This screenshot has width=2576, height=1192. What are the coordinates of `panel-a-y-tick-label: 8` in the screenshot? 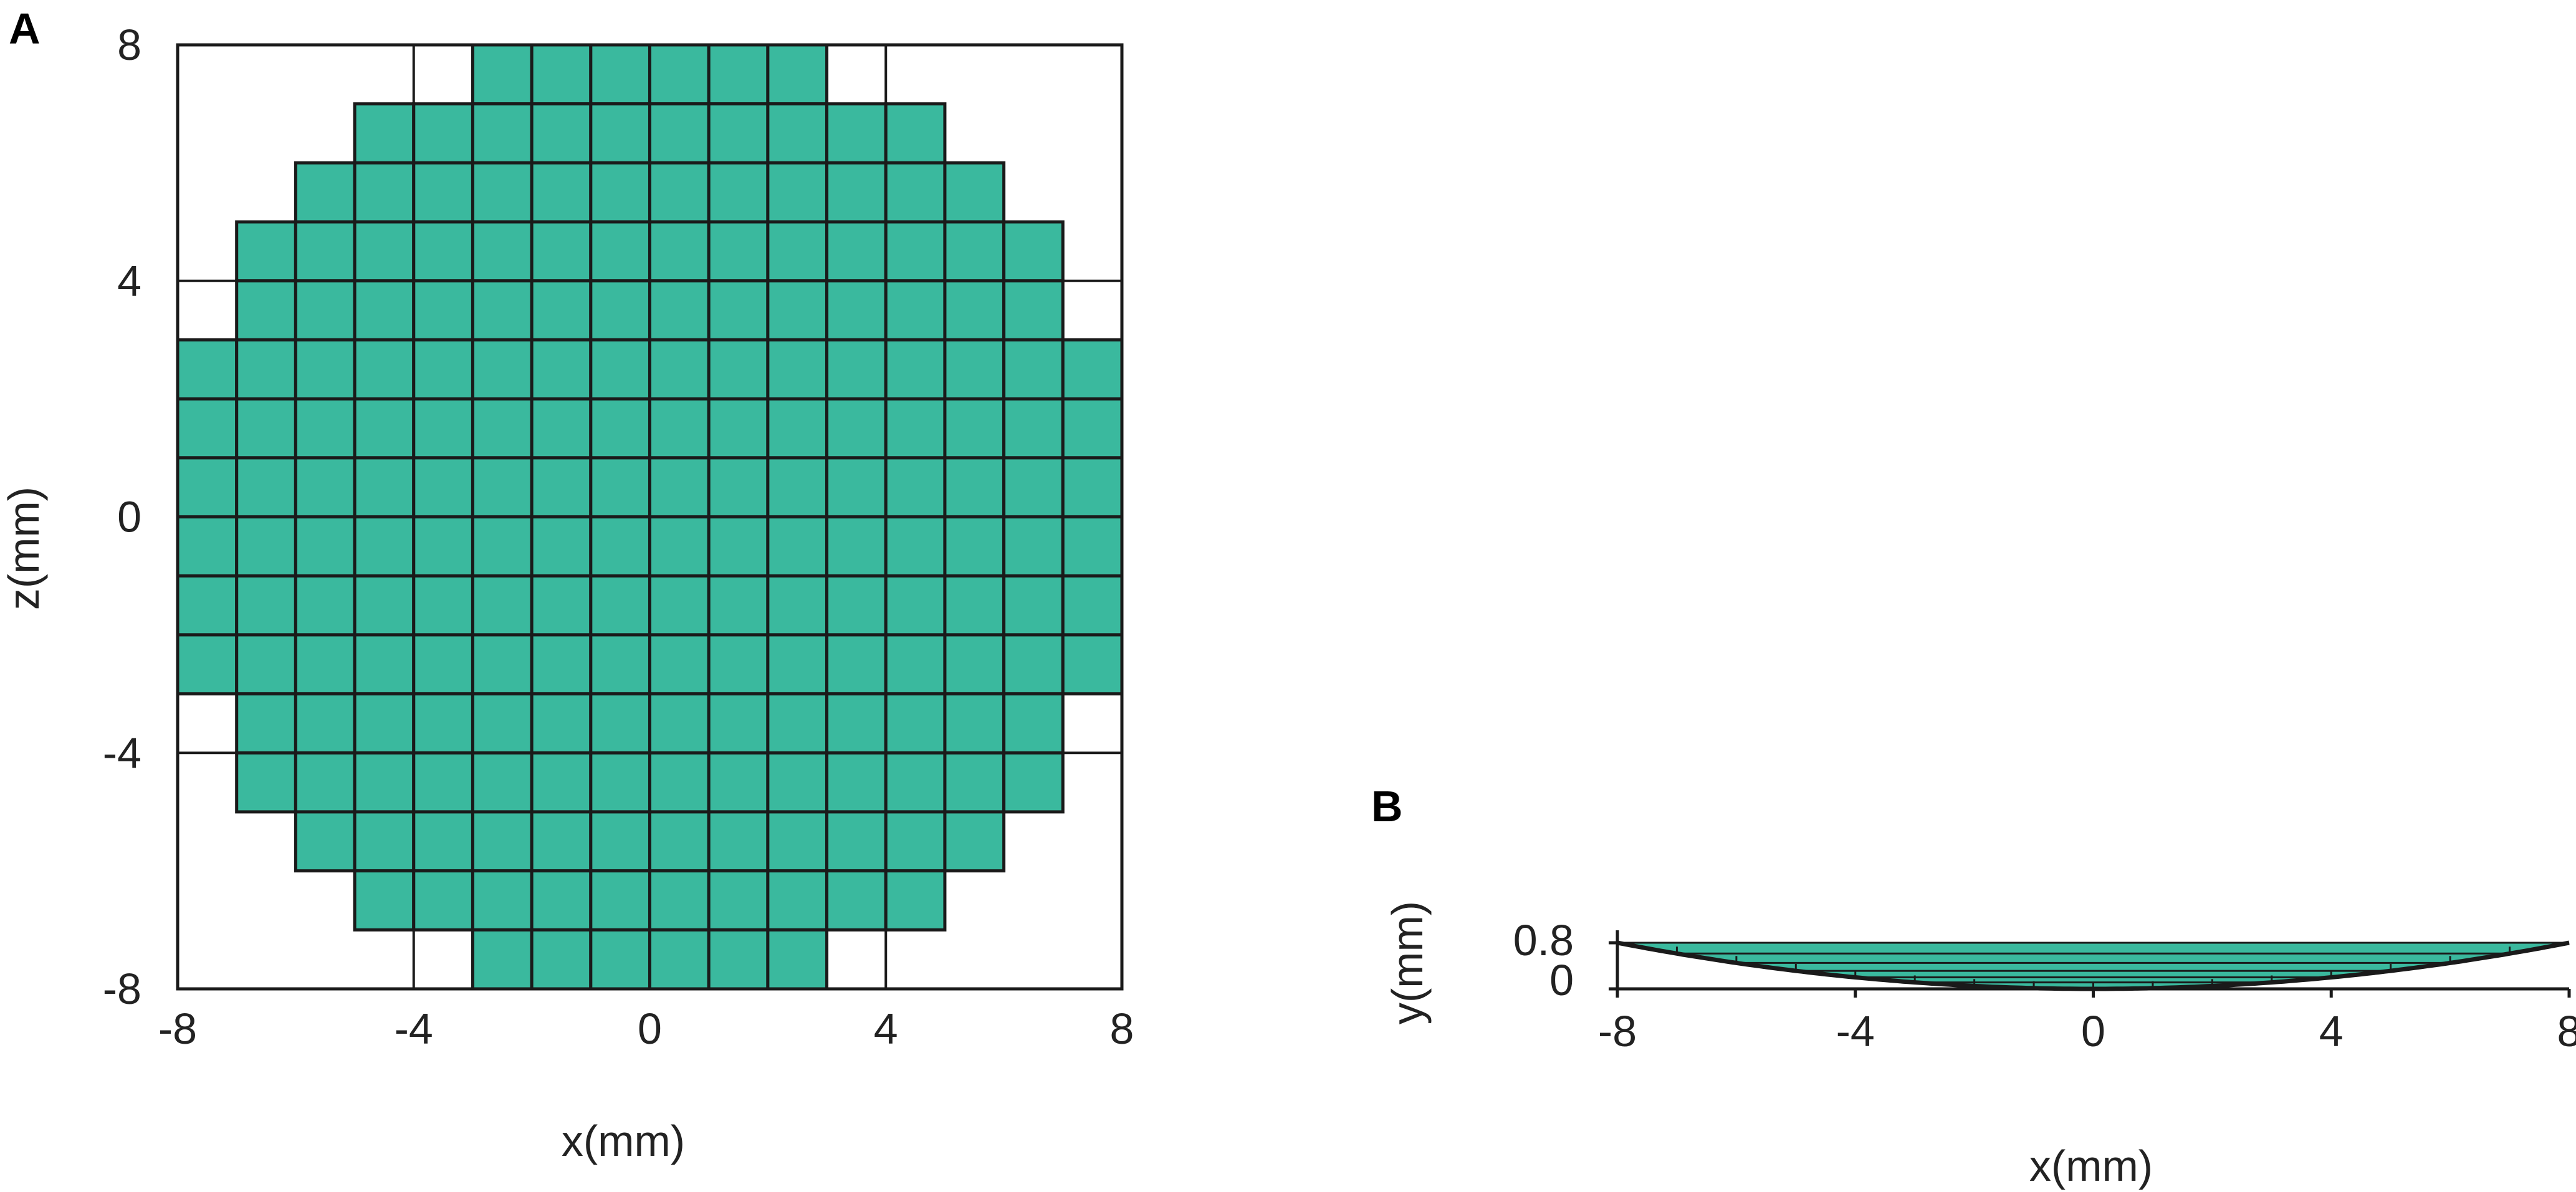 It's located at (129, 45).